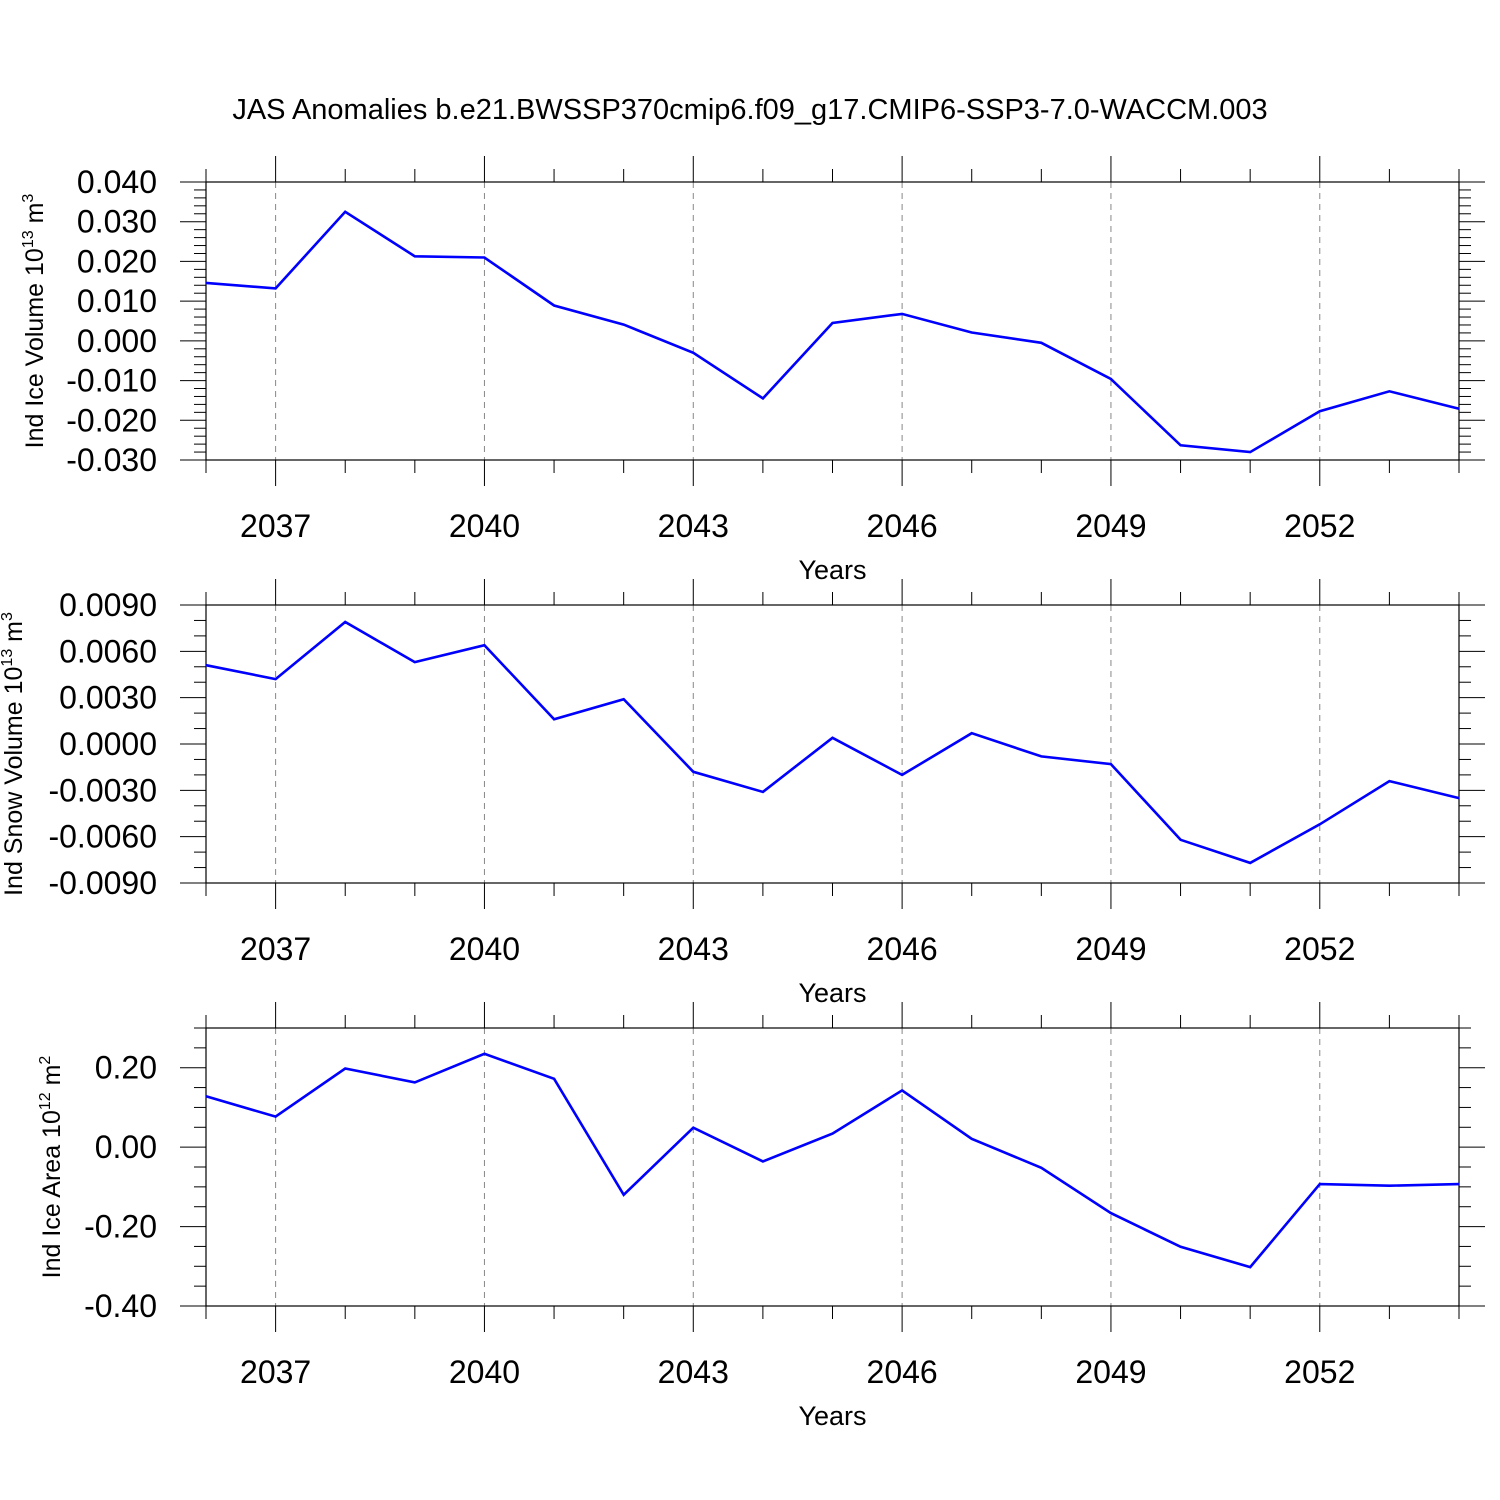 Image resolution: width=1500 pixels, height=1500 pixels. I want to click on y-tick-label: 0.040, so click(117, 182).